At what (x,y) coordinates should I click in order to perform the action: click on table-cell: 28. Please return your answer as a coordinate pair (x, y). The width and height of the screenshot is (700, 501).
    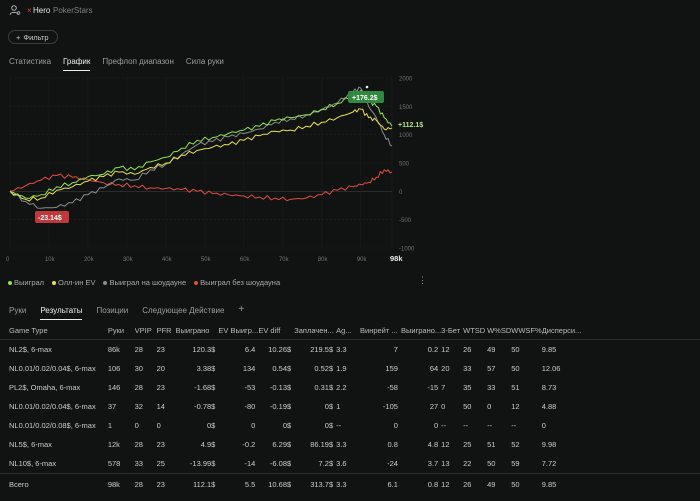
    Looking at the image, I should click on (138, 444).